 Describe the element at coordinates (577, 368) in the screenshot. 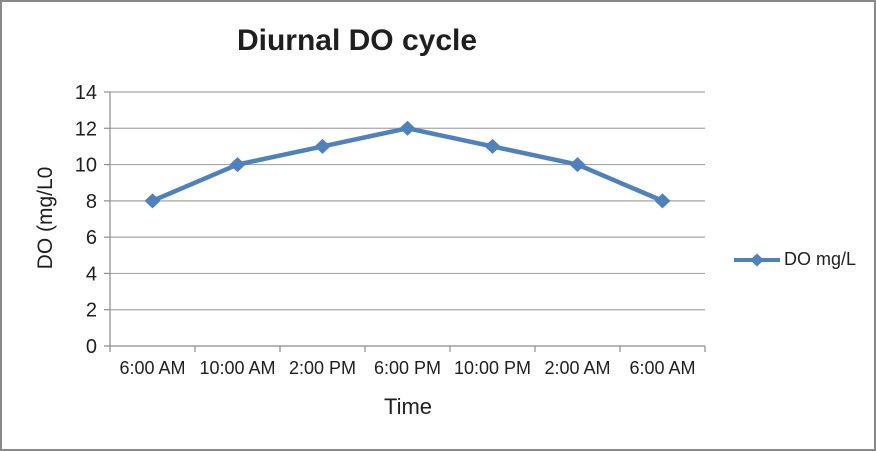

I see `x-category-label: 2:00 AM` at that location.